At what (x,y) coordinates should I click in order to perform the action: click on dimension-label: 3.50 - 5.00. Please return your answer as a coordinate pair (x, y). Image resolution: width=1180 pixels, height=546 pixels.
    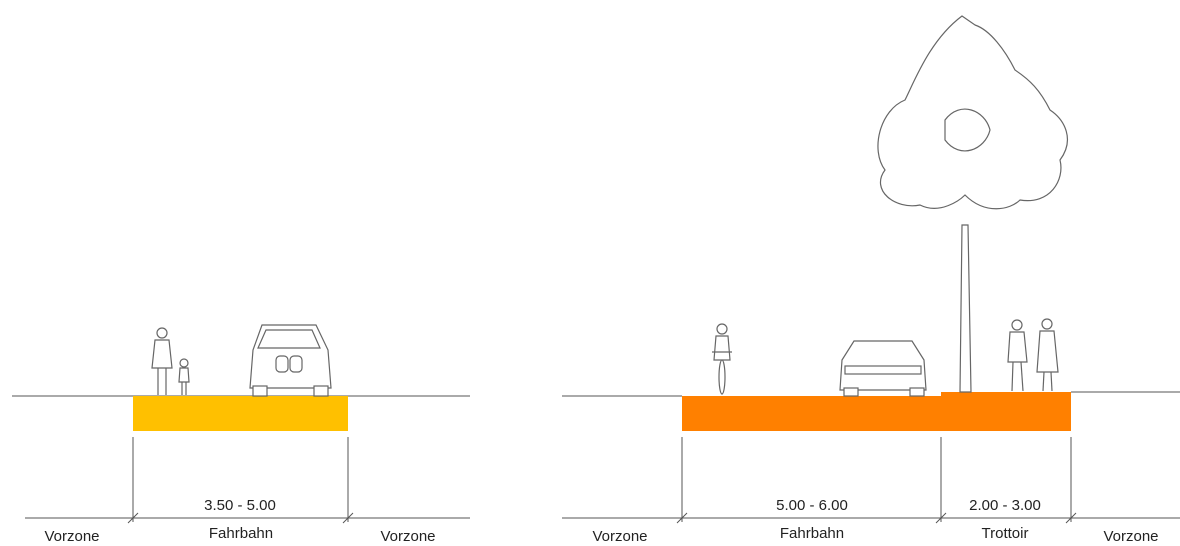
    Looking at the image, I should click on (240, 505).